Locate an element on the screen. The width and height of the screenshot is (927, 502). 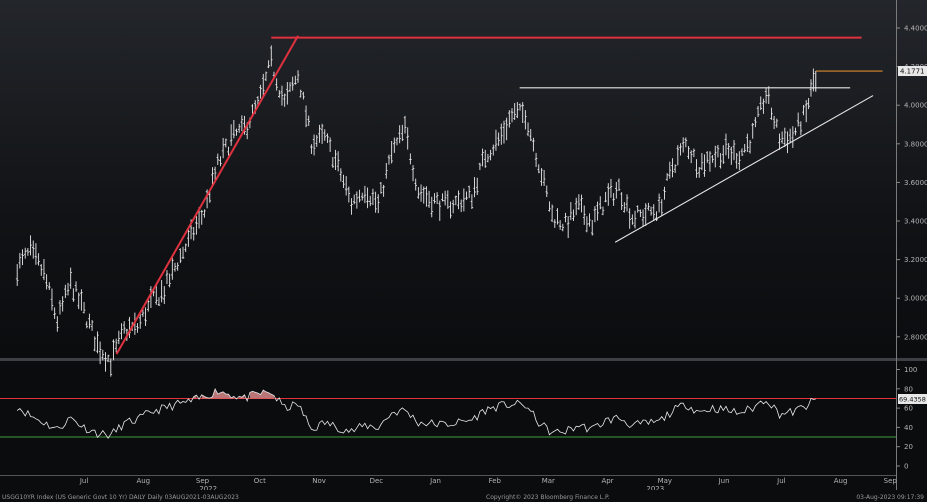
month-label: Sep is located at coordinates (203, 481).